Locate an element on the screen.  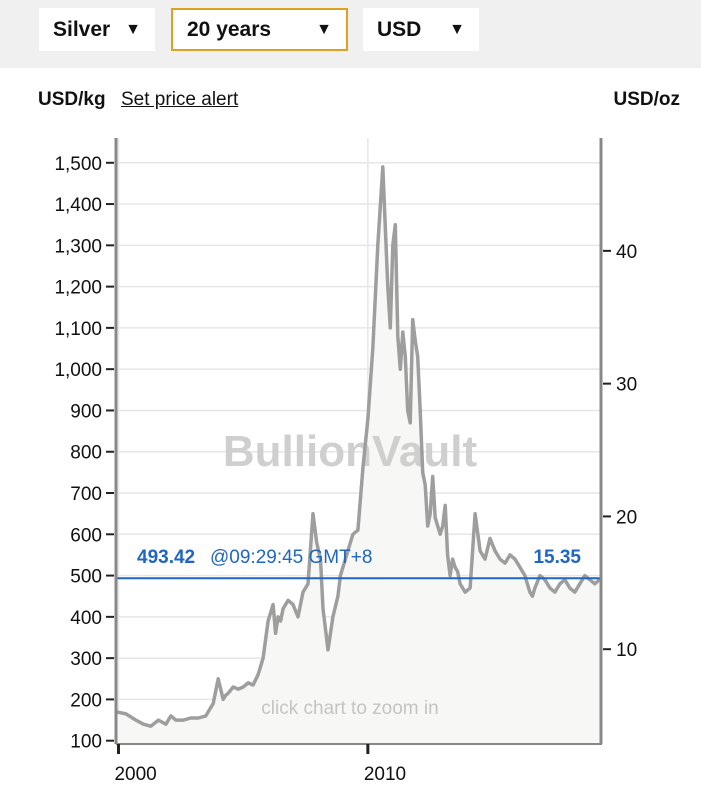
metal-dropdown: Silver ▼ is located at coordinates (97, 29).